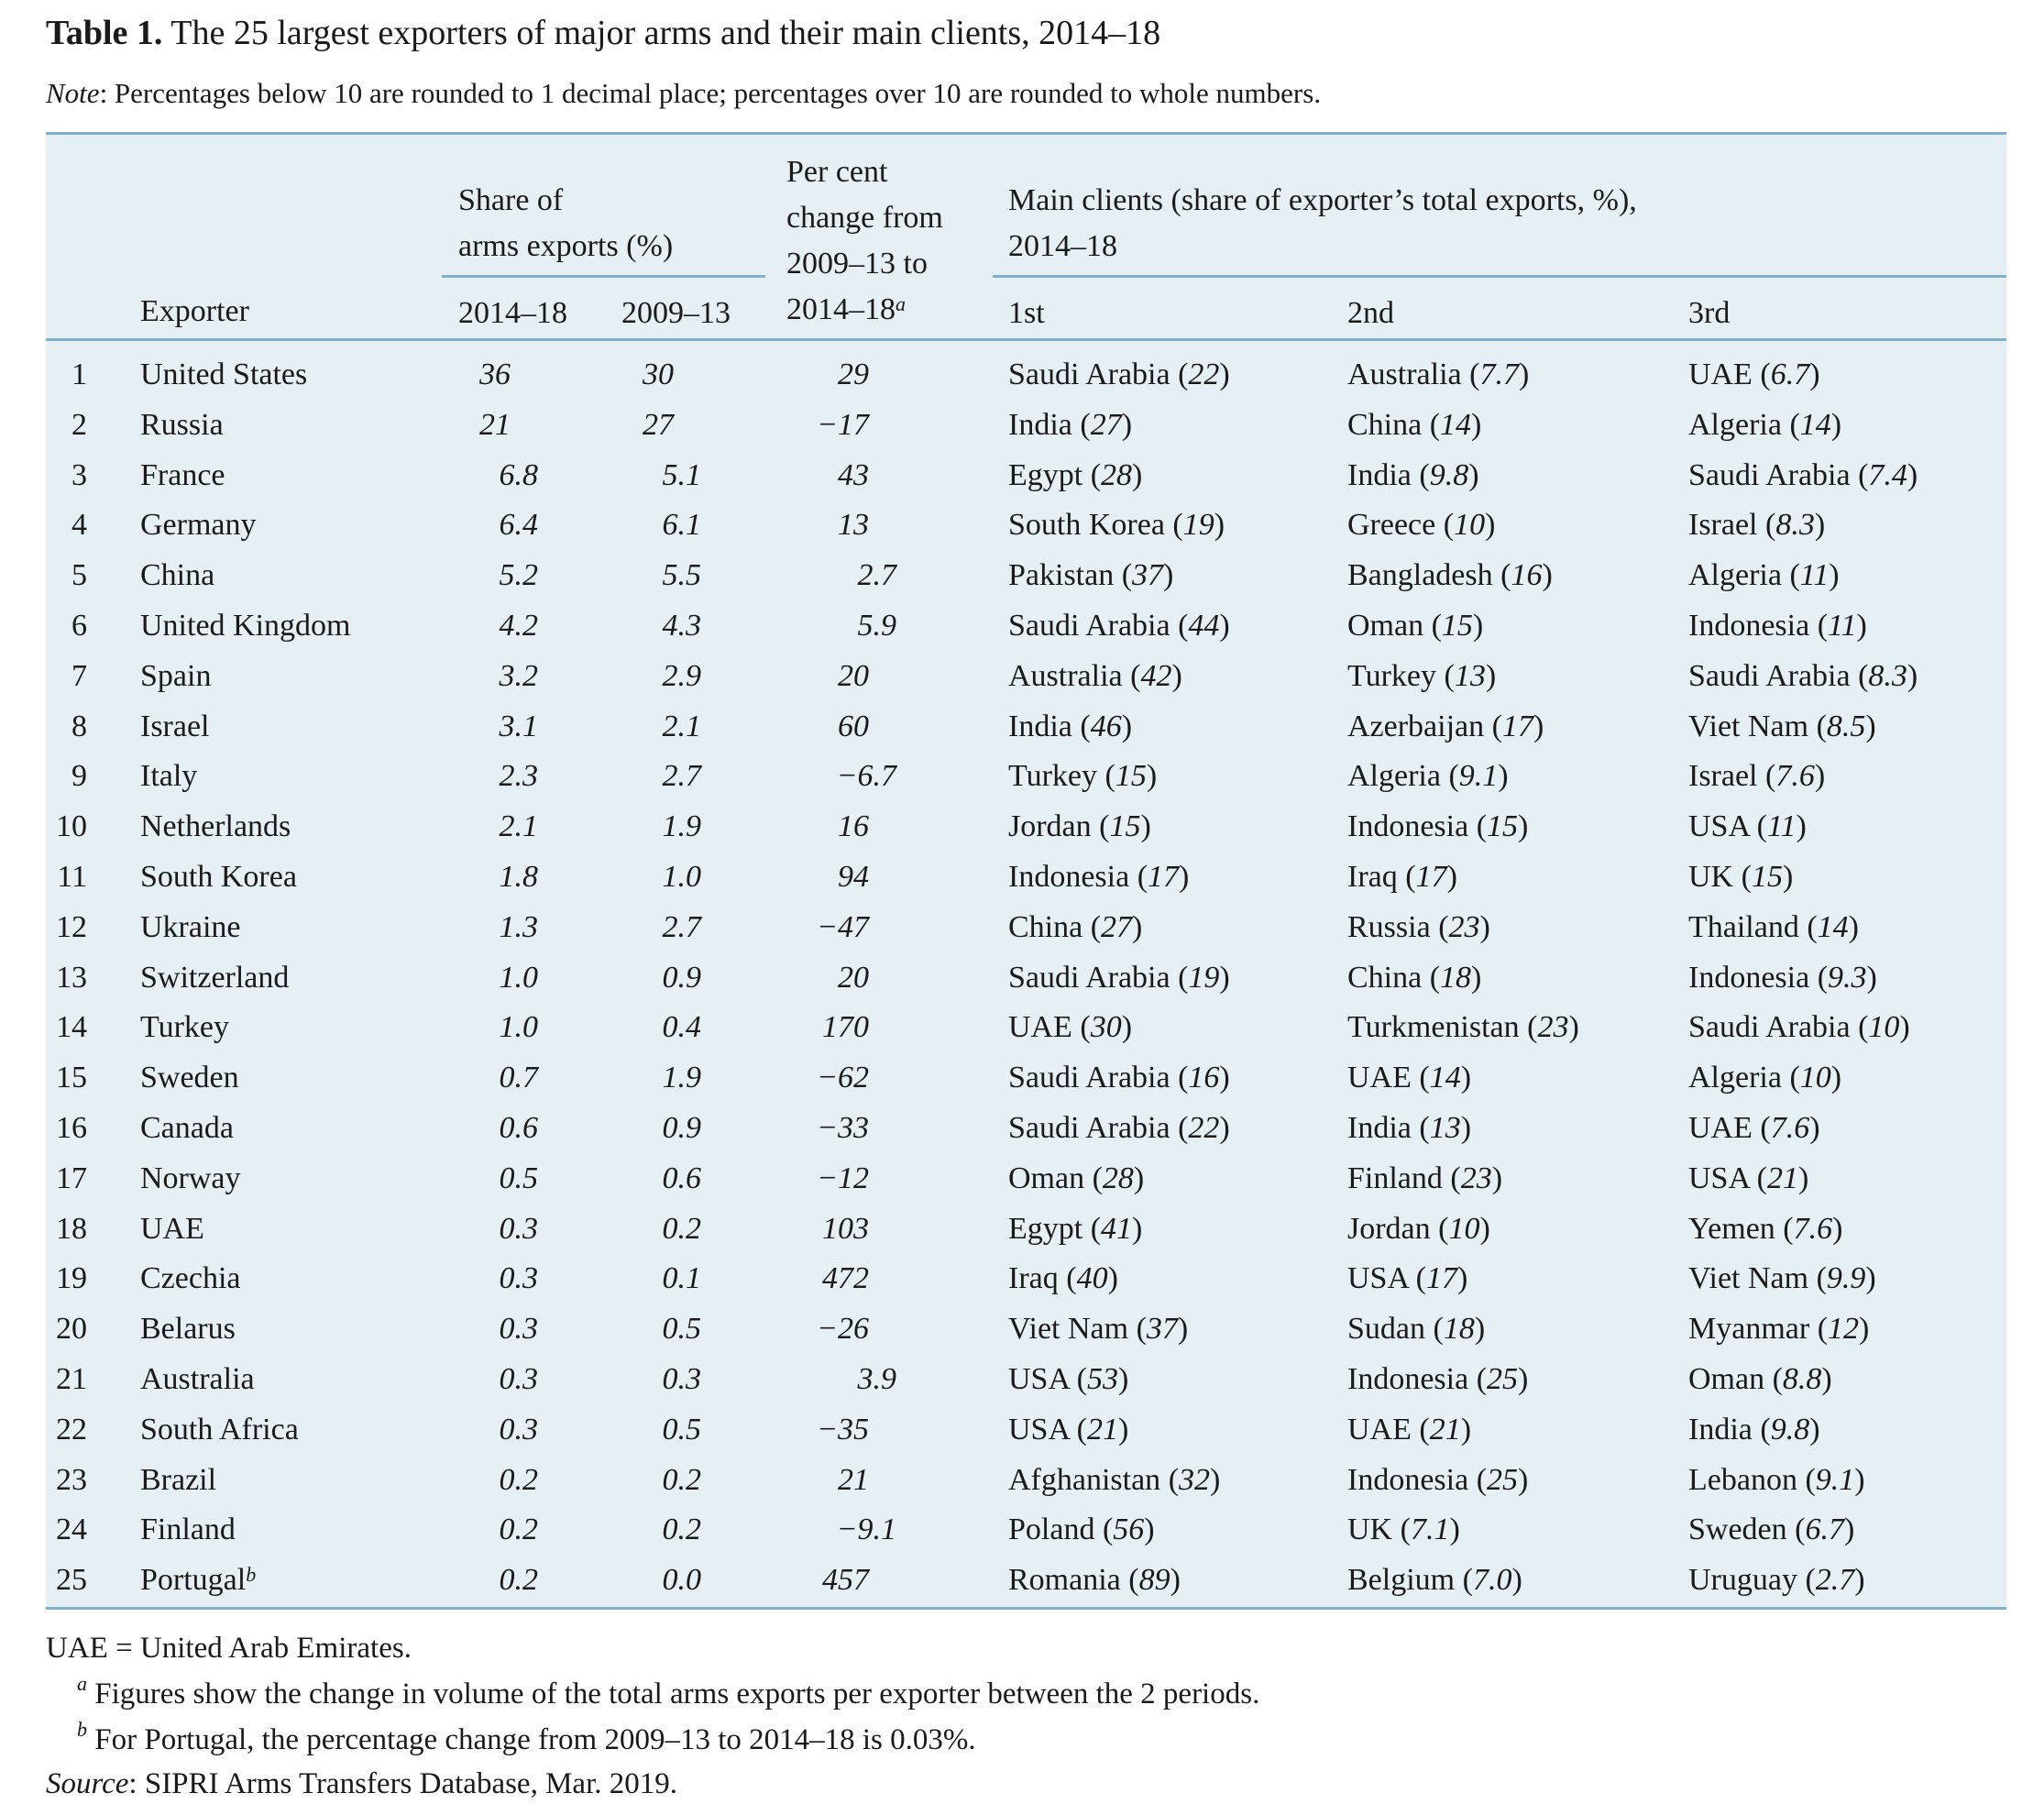 Image resolution: width=2044 pixels, height=1804 pixels. Describe the element at coordinates (216, 826) in the screenshot. I see `exporter-name: Netherlands` at that location.